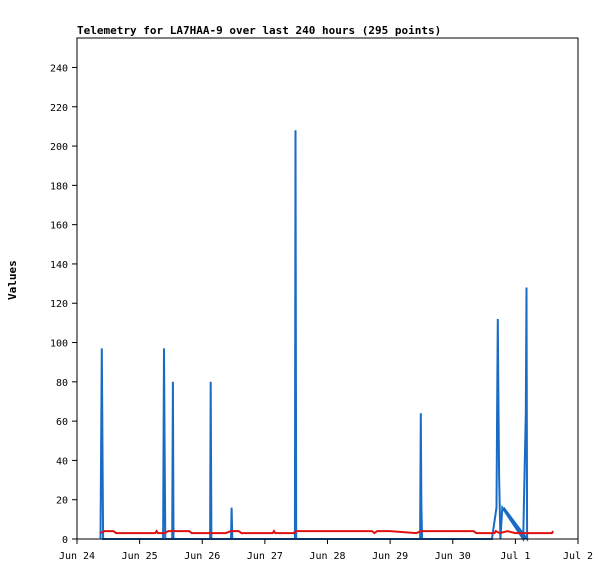 The height and width of the screenshot is (579, 615). I want to click on x-tick-label: Jun 27, so click(265, 556).